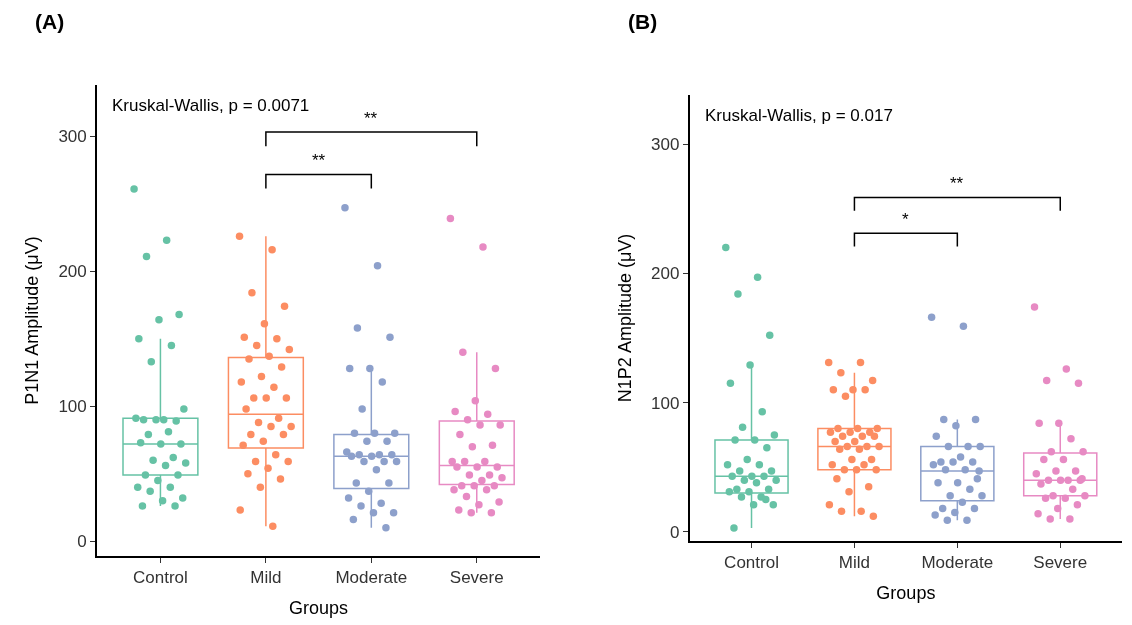 Image resolution: width=1132 pixels, height=625 pixels. I want to click on annotation: Kruskal-Wallis, p = 0.0071, so click(211, 105).